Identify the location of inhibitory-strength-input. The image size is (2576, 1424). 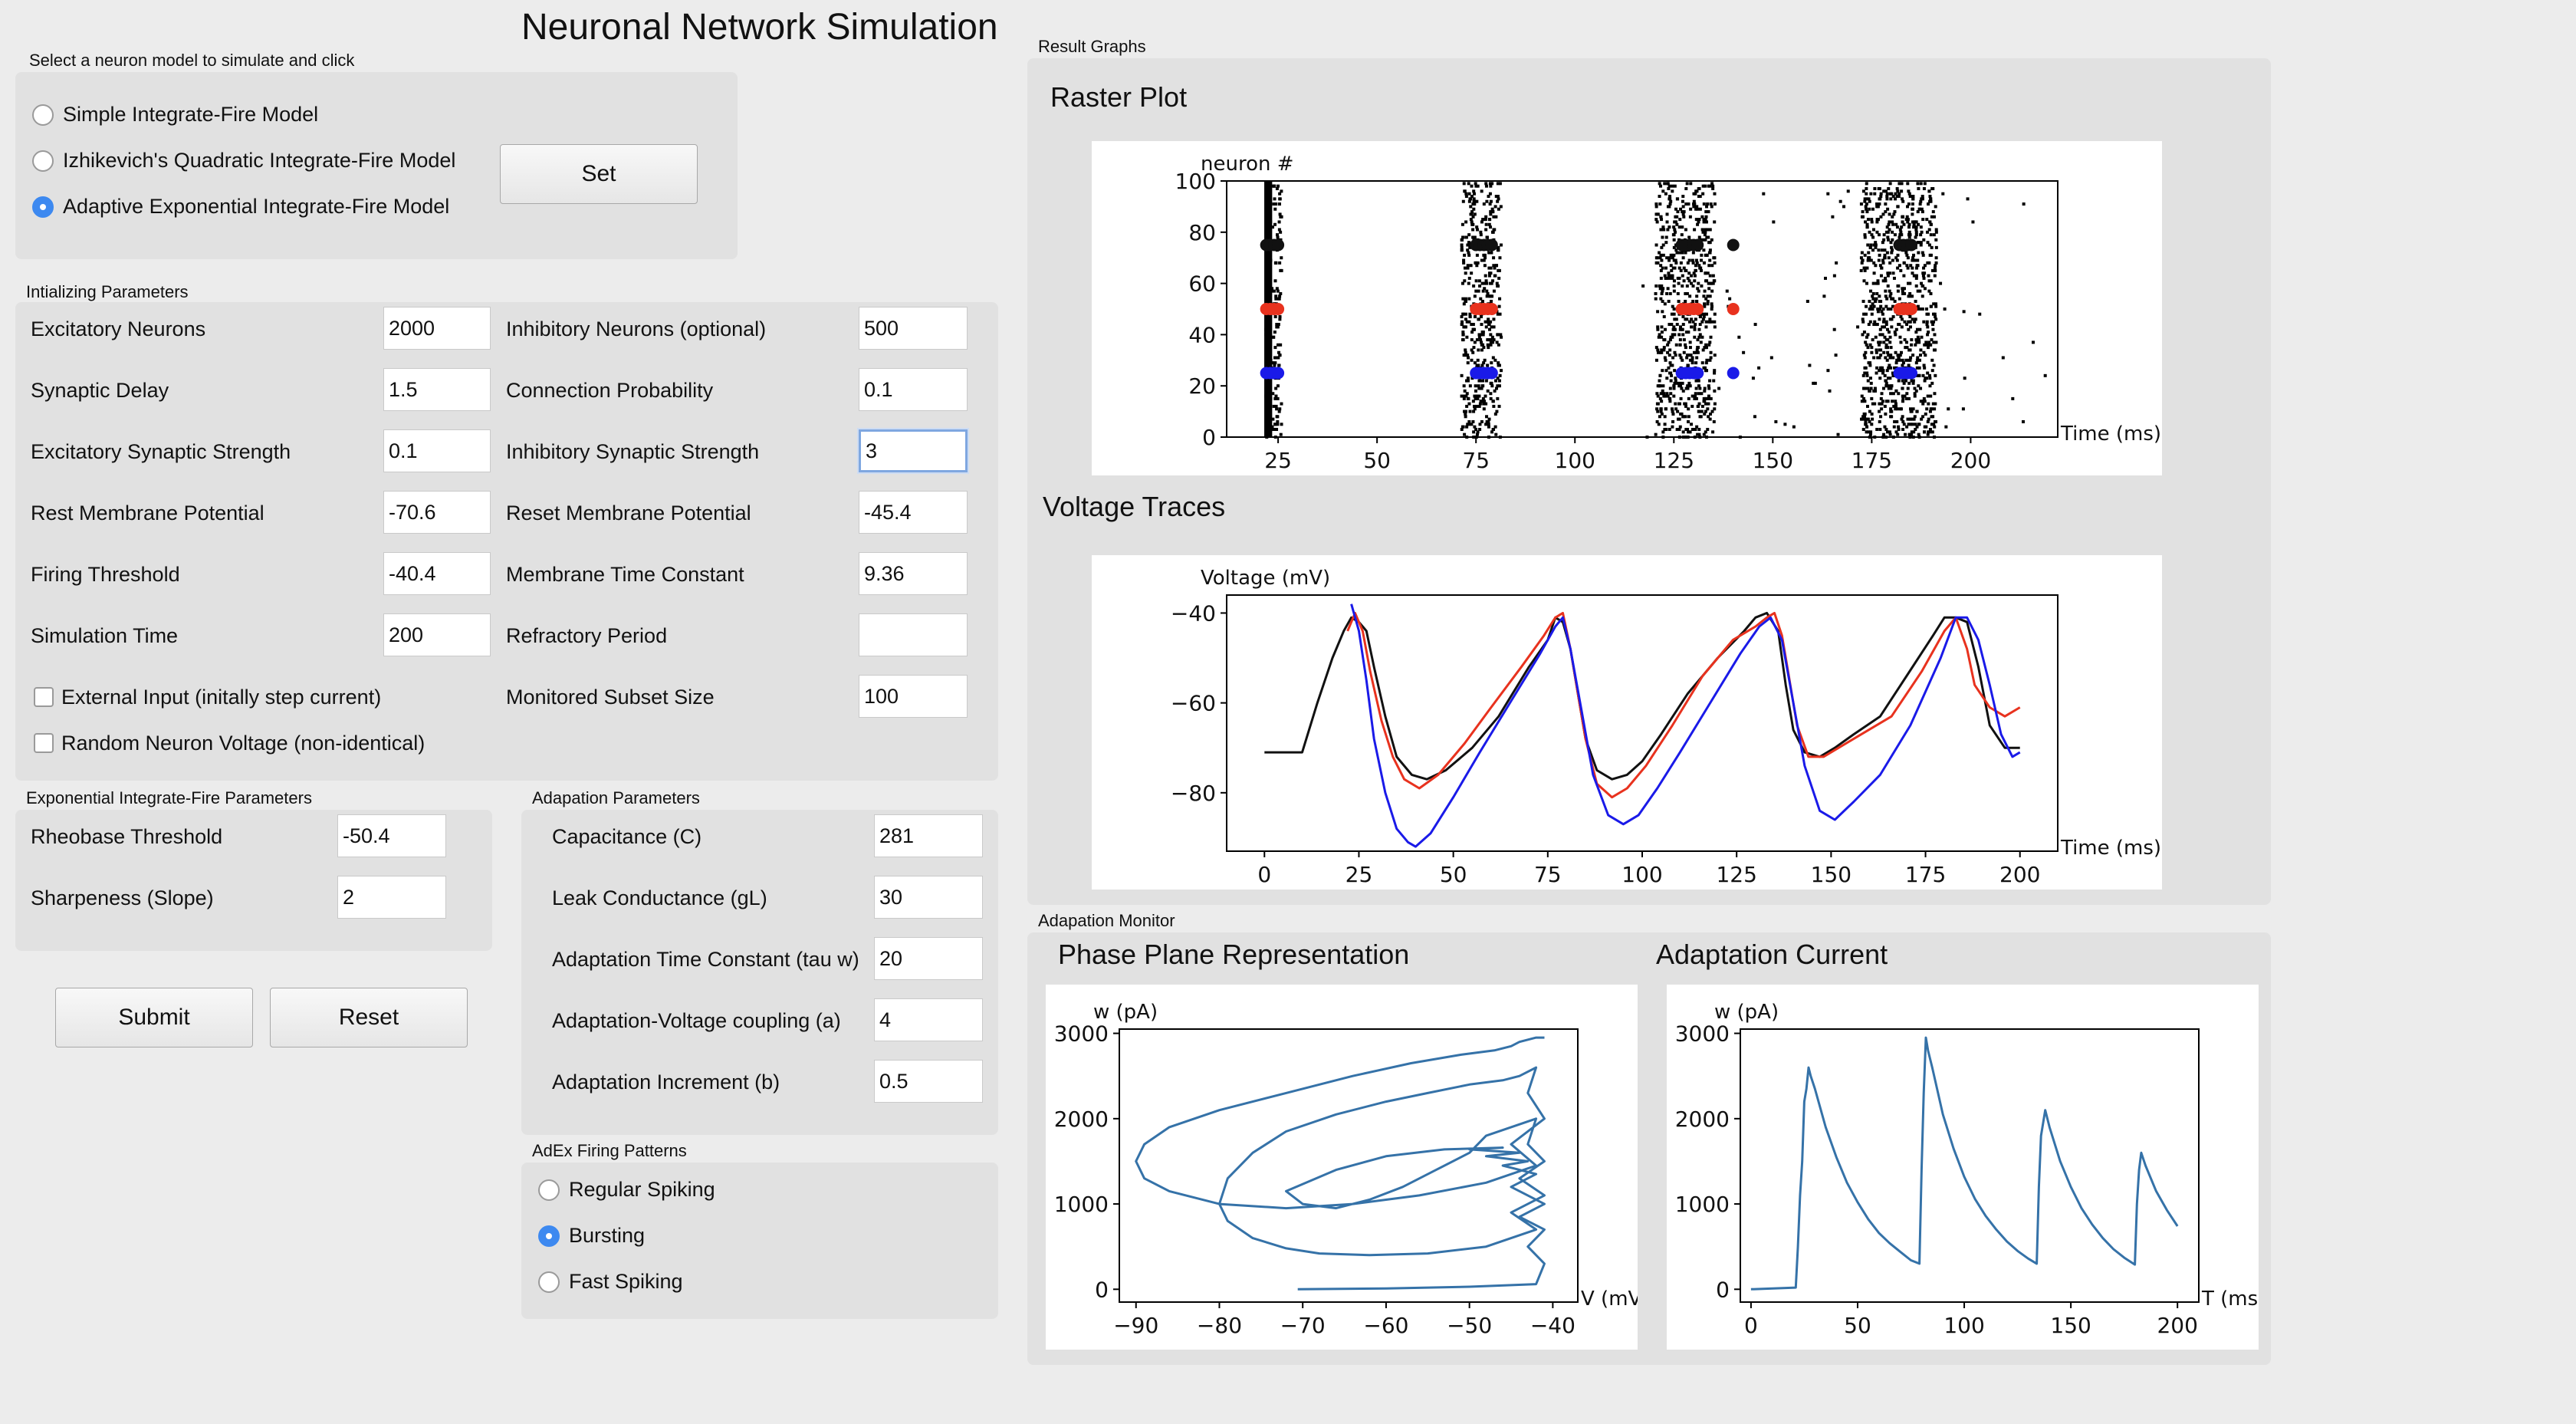
(913, 451).